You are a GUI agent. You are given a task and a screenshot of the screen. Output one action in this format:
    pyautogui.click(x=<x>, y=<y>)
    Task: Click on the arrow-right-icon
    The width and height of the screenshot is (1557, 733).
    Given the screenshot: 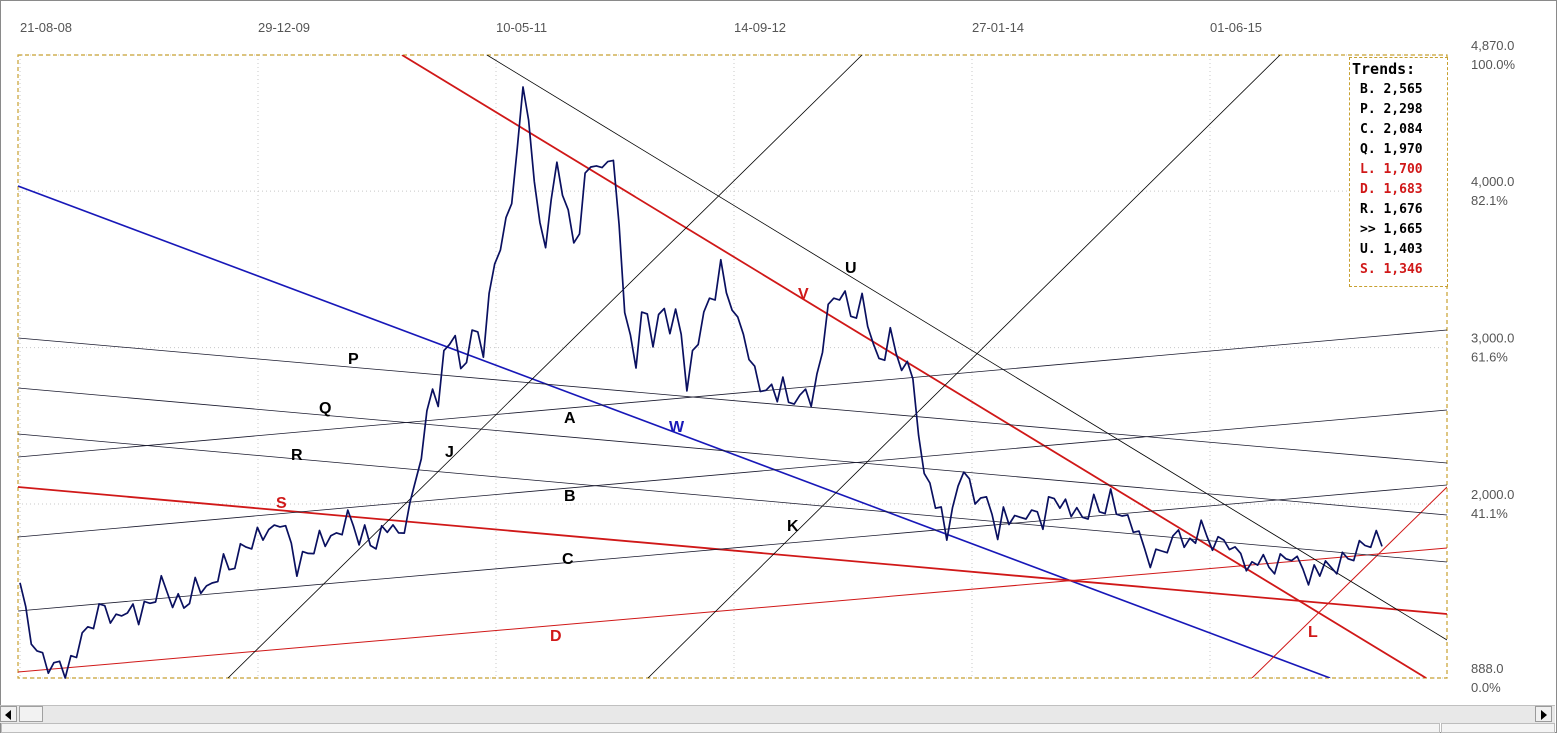 What is the action you would take?
    pyautogui.click(x=1544, y=715)
    